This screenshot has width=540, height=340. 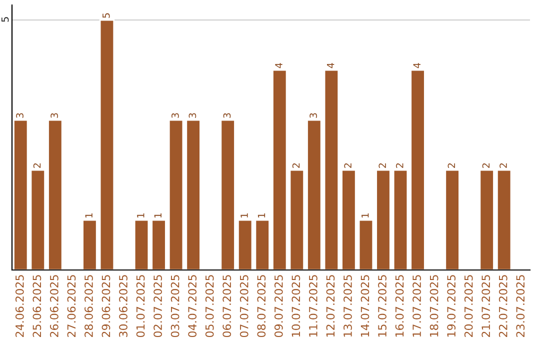 What do you see at coordinates (416, 306) in the screenshot?
I see `x-tick-label: 17.07.2025` at bounding box center [416, 306].